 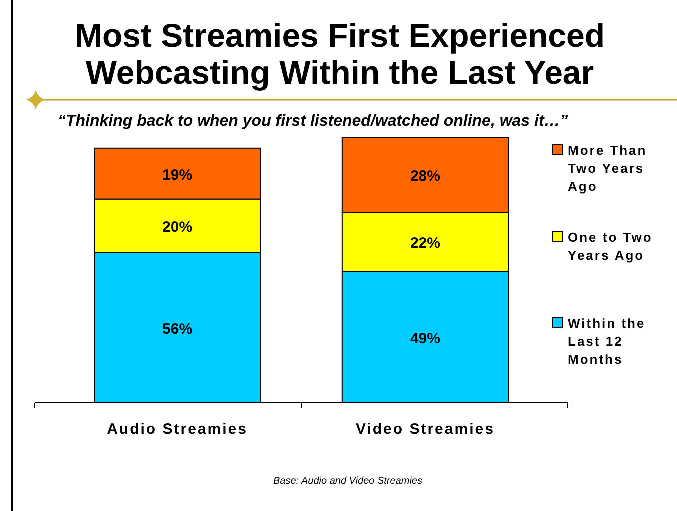 What do you see at coordinates (425, 243) in the screenshot?
I see `data-label: 22%` at bounding box center [425, 243].